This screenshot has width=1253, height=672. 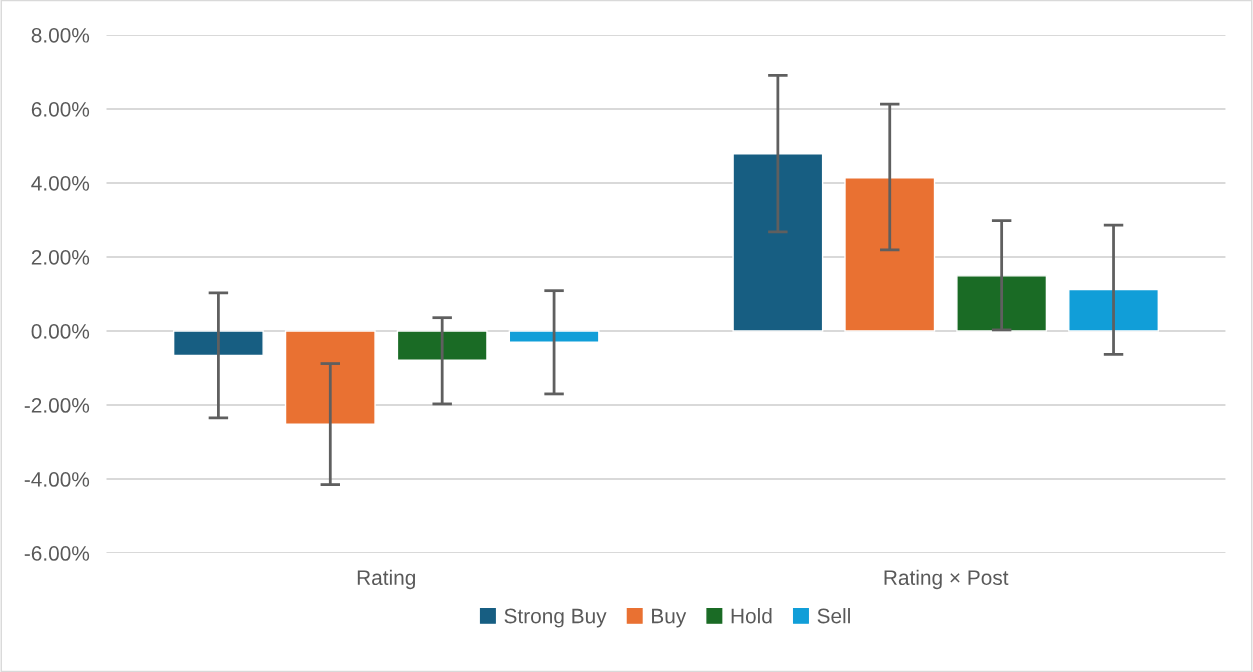 What do you see at coordinates (60, 109) in the screenshot?
I see `y-tick-label: 6.00%` at bounding box center [60, 109].